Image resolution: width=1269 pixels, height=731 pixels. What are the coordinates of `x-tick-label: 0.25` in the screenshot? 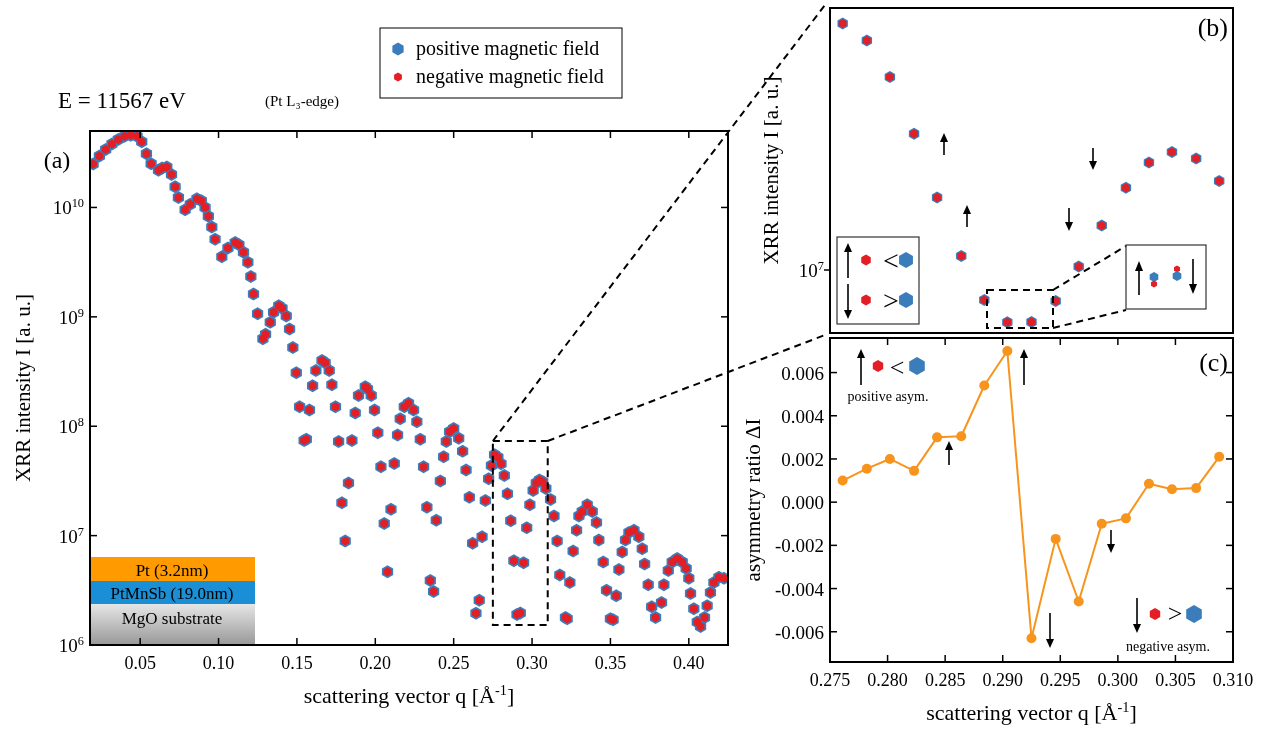 It's located at (453, 663).